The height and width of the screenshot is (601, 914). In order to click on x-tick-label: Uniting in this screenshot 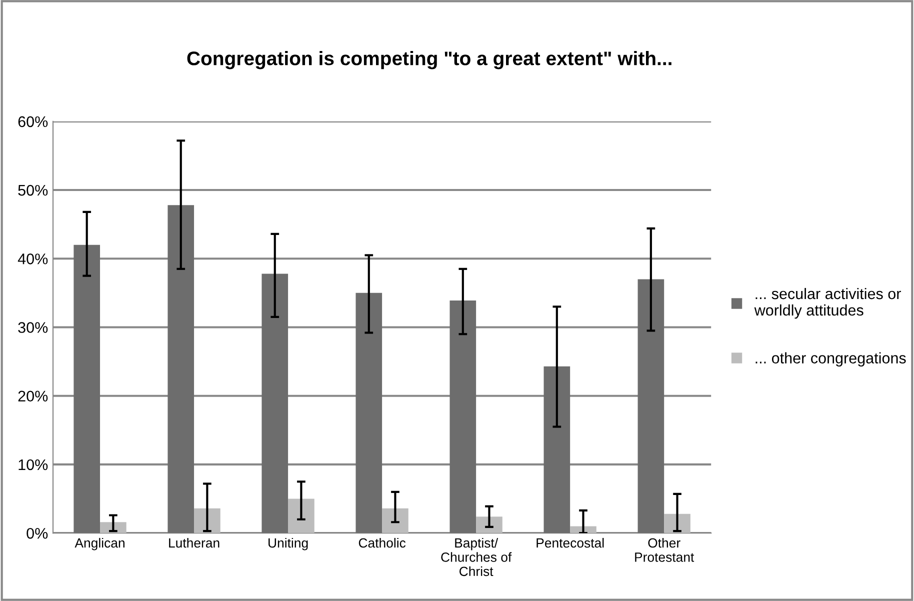, I will do `click(288, 544)`.